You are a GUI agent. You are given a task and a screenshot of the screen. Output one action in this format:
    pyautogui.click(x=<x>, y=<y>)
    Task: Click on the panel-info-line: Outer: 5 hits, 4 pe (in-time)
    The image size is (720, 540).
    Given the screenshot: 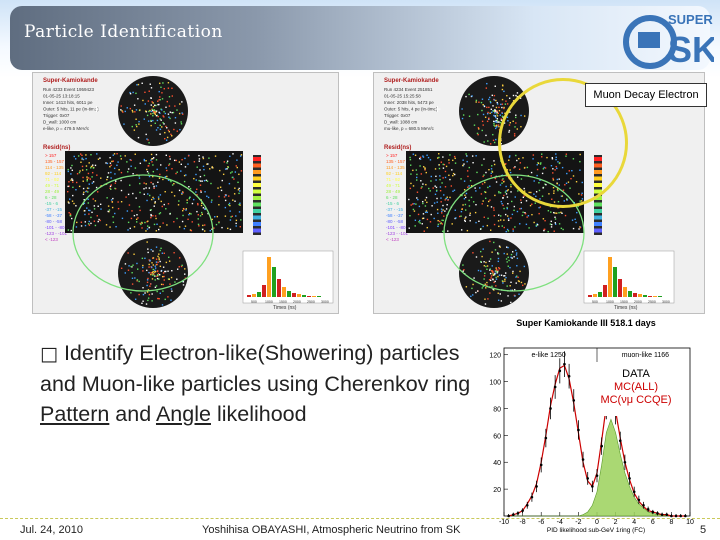 What is the action you would take?
    pyautogui.click(x=411, y=109)
    